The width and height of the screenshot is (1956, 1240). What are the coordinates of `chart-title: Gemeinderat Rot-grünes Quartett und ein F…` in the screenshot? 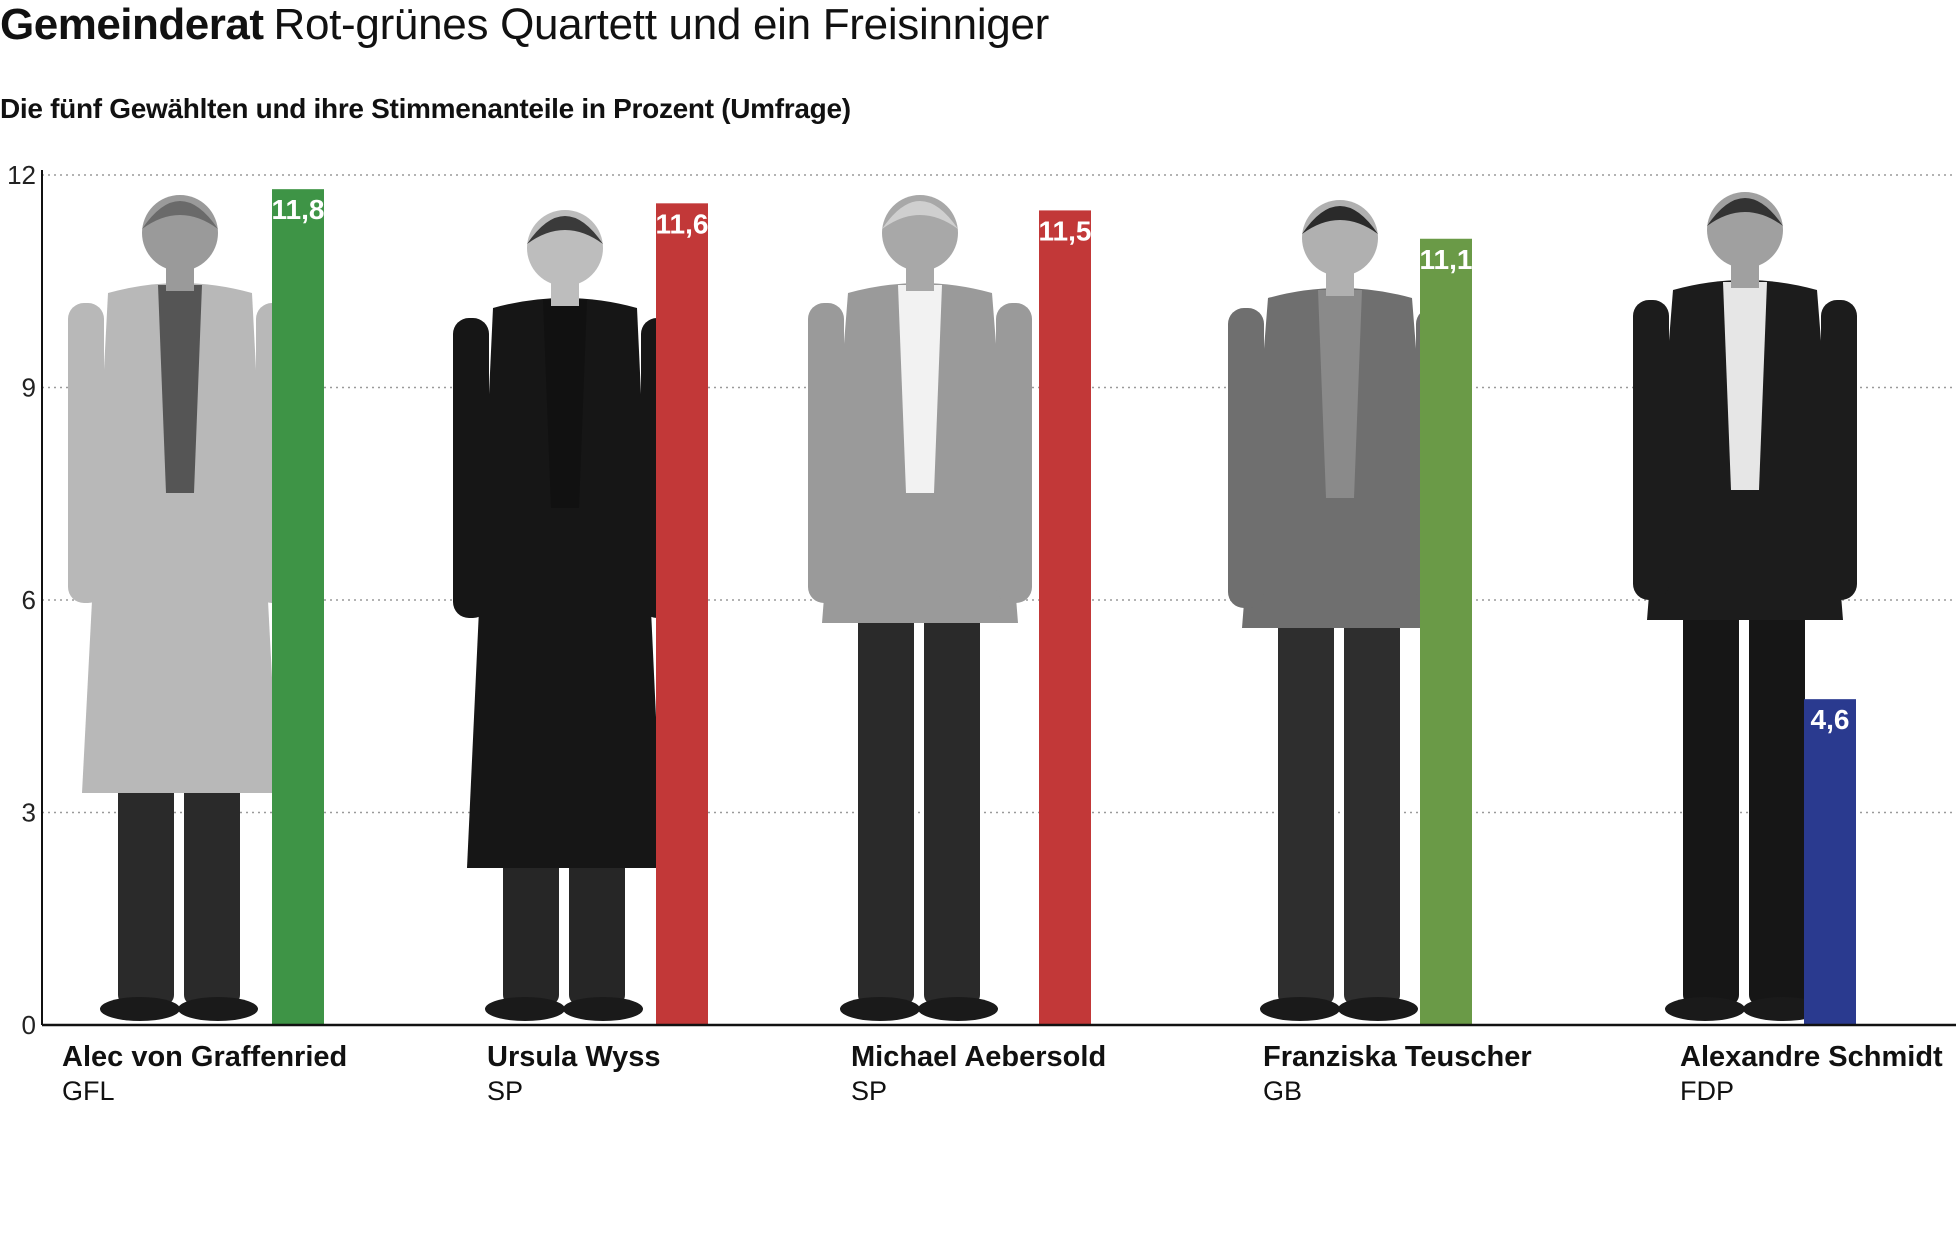 It's located at (524, 25).